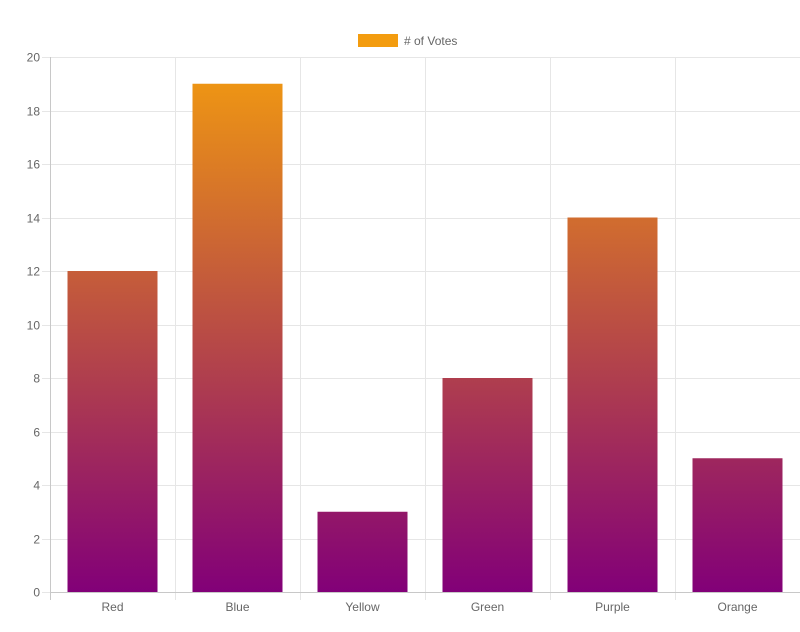 The image size is (800, 632). What do you see at coordinates (36, 379) in the screenshot?
I see `y-tick-label: 8` at bounding box center [36, 379].